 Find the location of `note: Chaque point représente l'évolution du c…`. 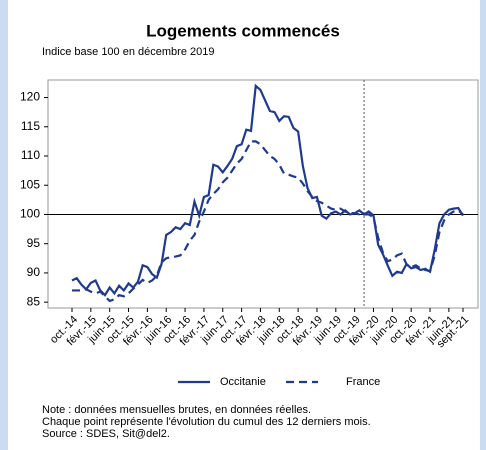

note: Chaque point représente l'évolution du c… is located at coordinates (206, 422).